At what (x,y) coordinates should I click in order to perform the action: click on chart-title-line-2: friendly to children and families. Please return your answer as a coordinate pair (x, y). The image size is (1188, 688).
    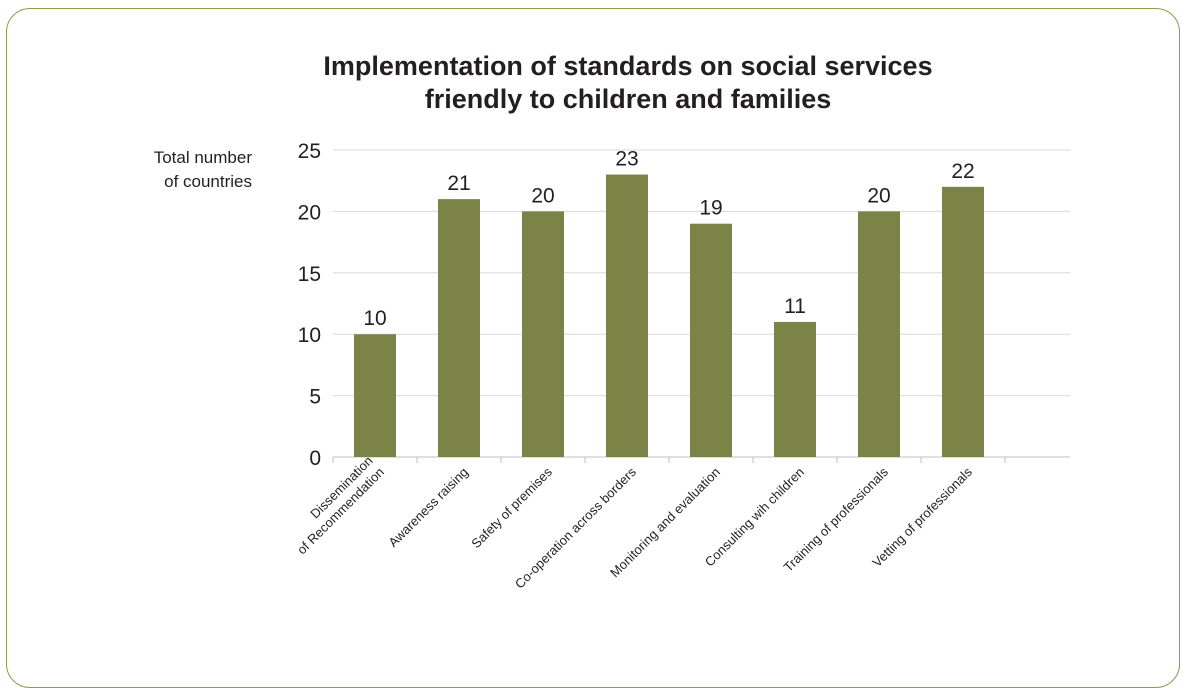
    Looking at the image, I should click on (628, 99).